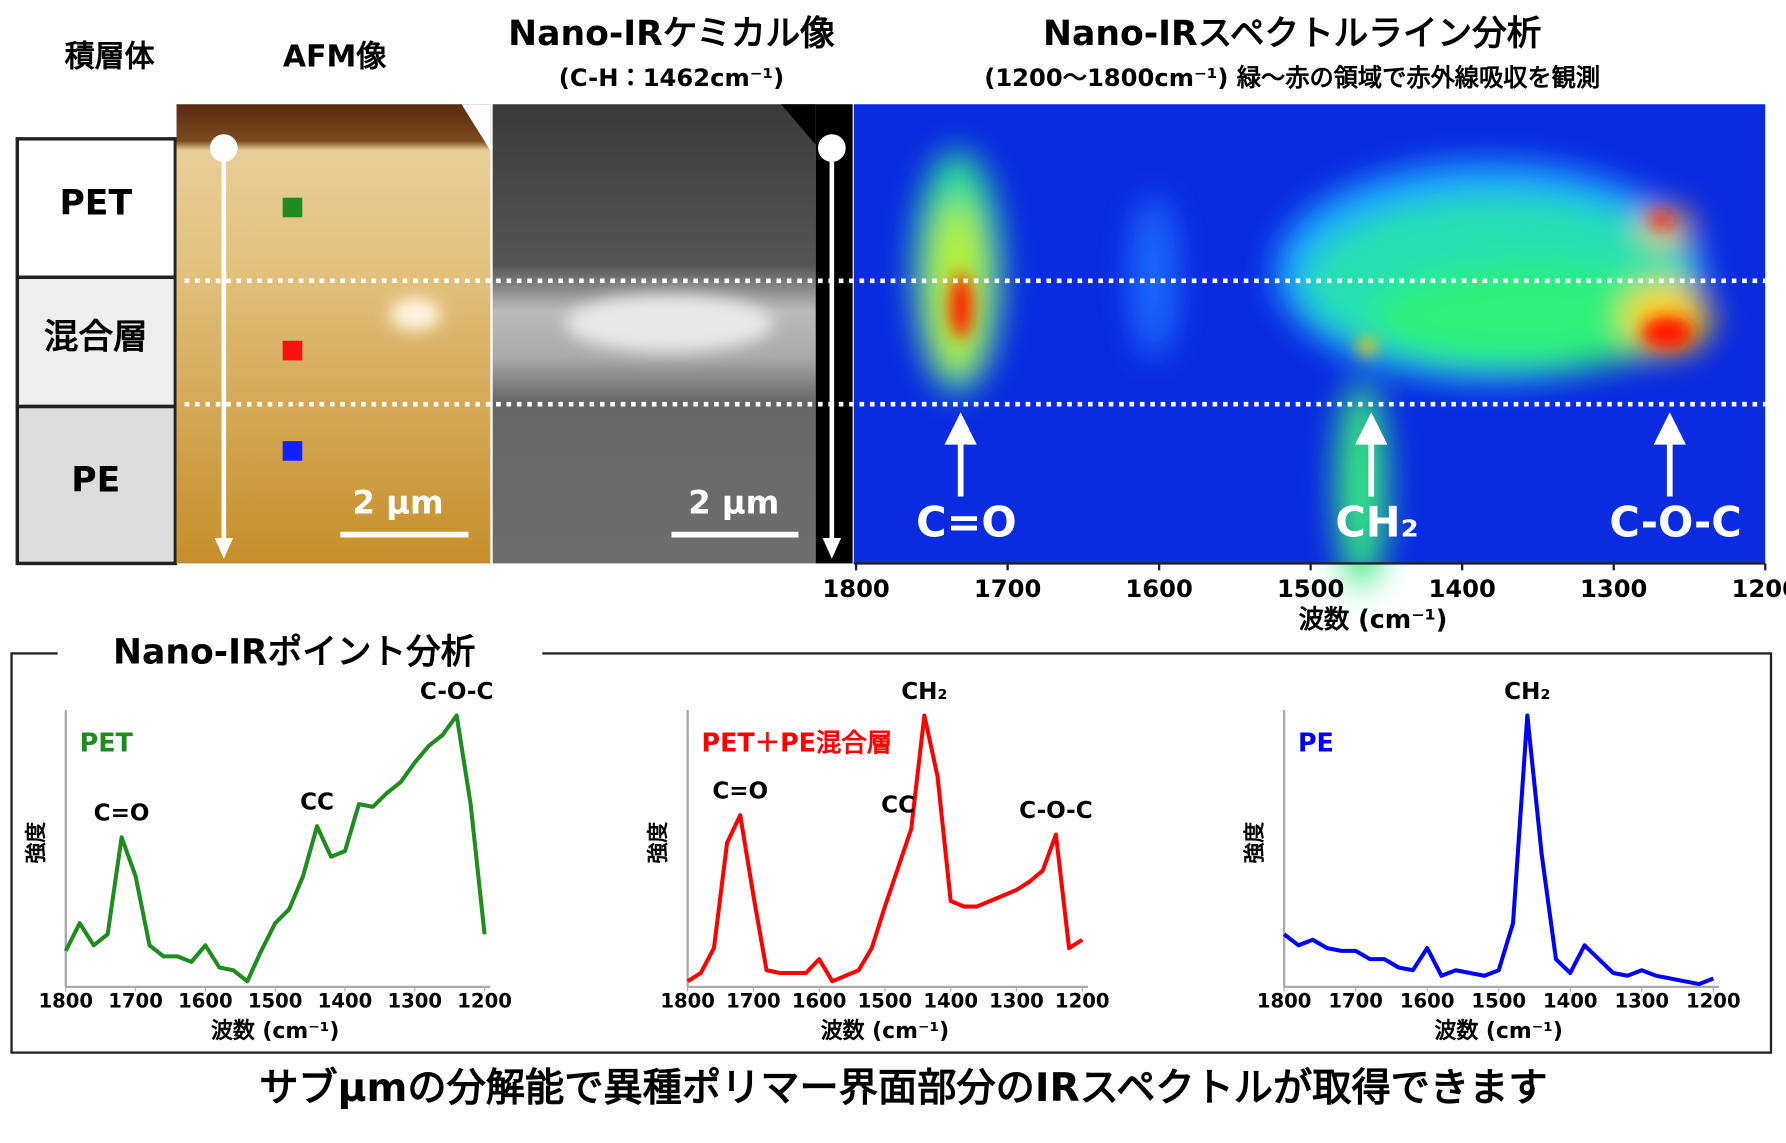  Describe the element at coordinates (96, 337) in the screenshot. I see `layer-label: 混合層` at that location.